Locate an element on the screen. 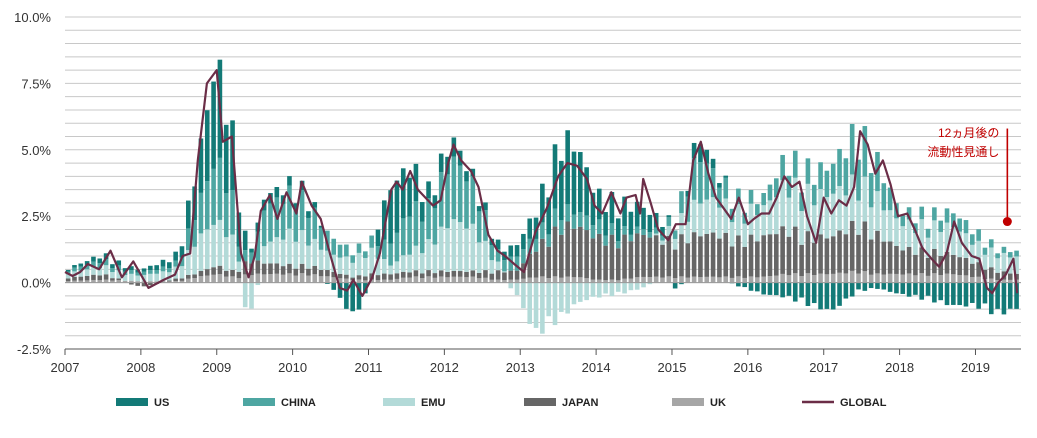 This screenshot has width=1037, height=438. x-tick-label: 2008 is located at coordinates (140, 367).